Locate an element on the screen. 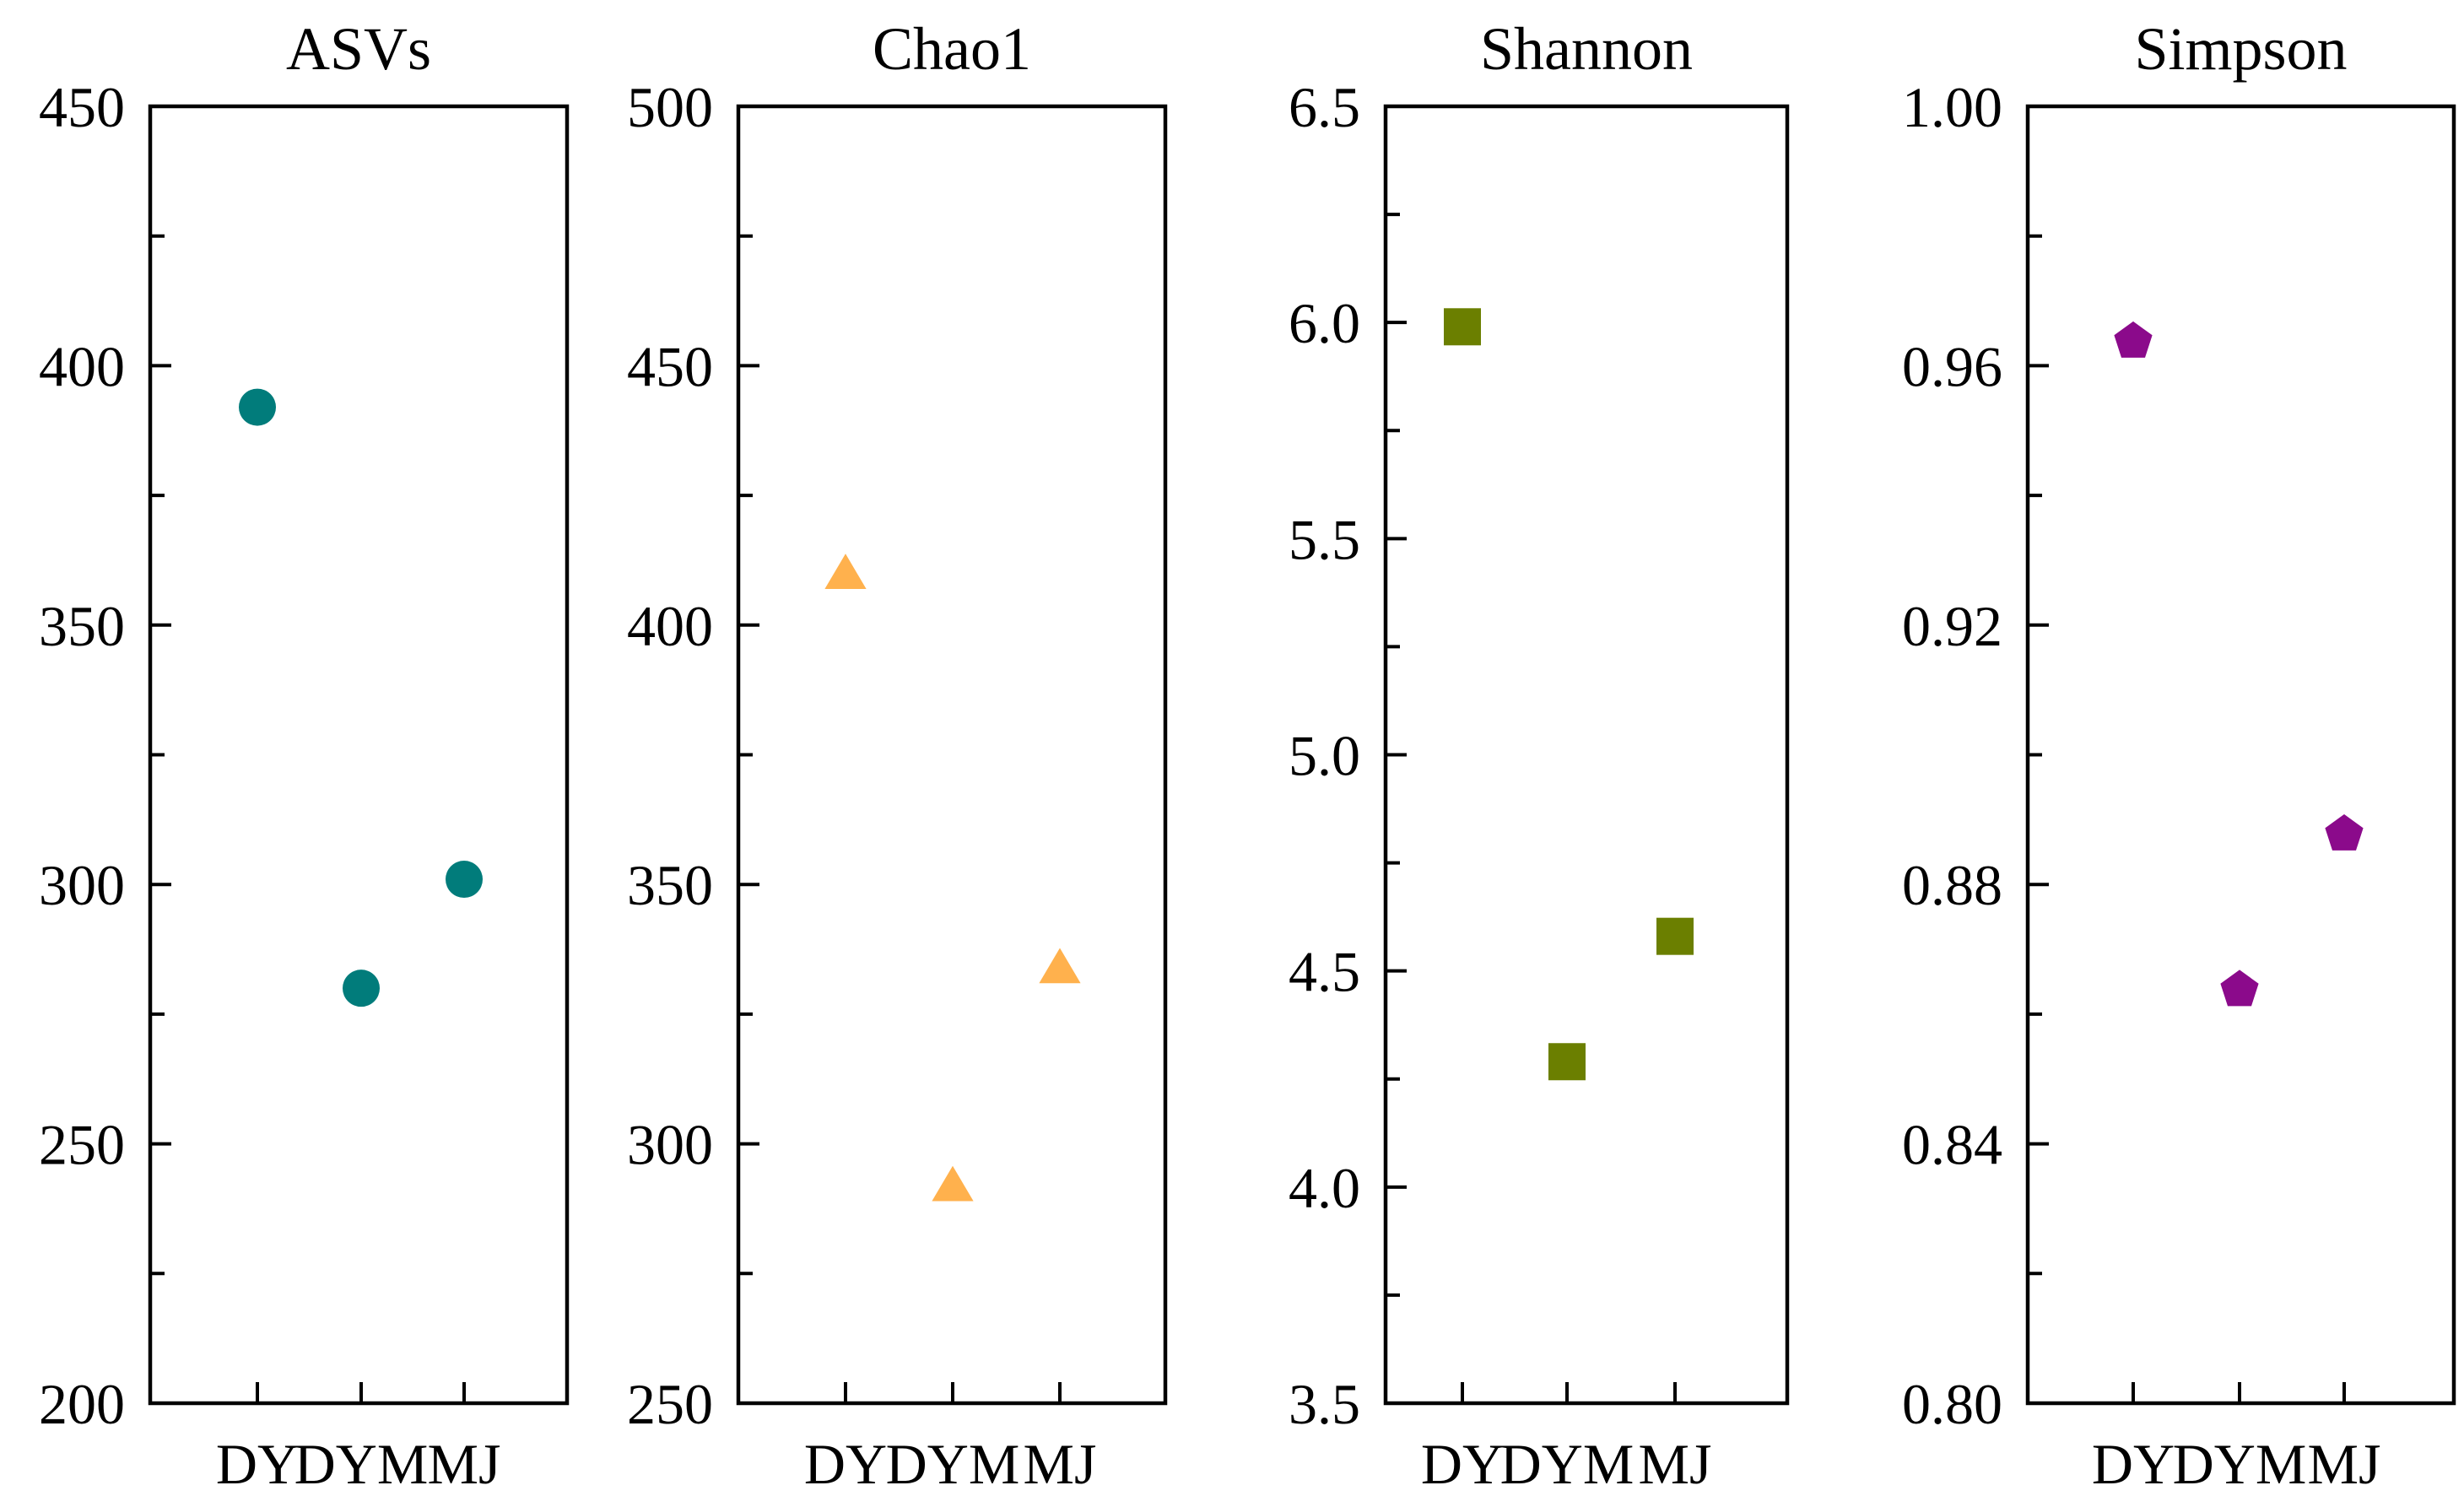  panel-title: Simpson is located at coordinates (2240, 49).